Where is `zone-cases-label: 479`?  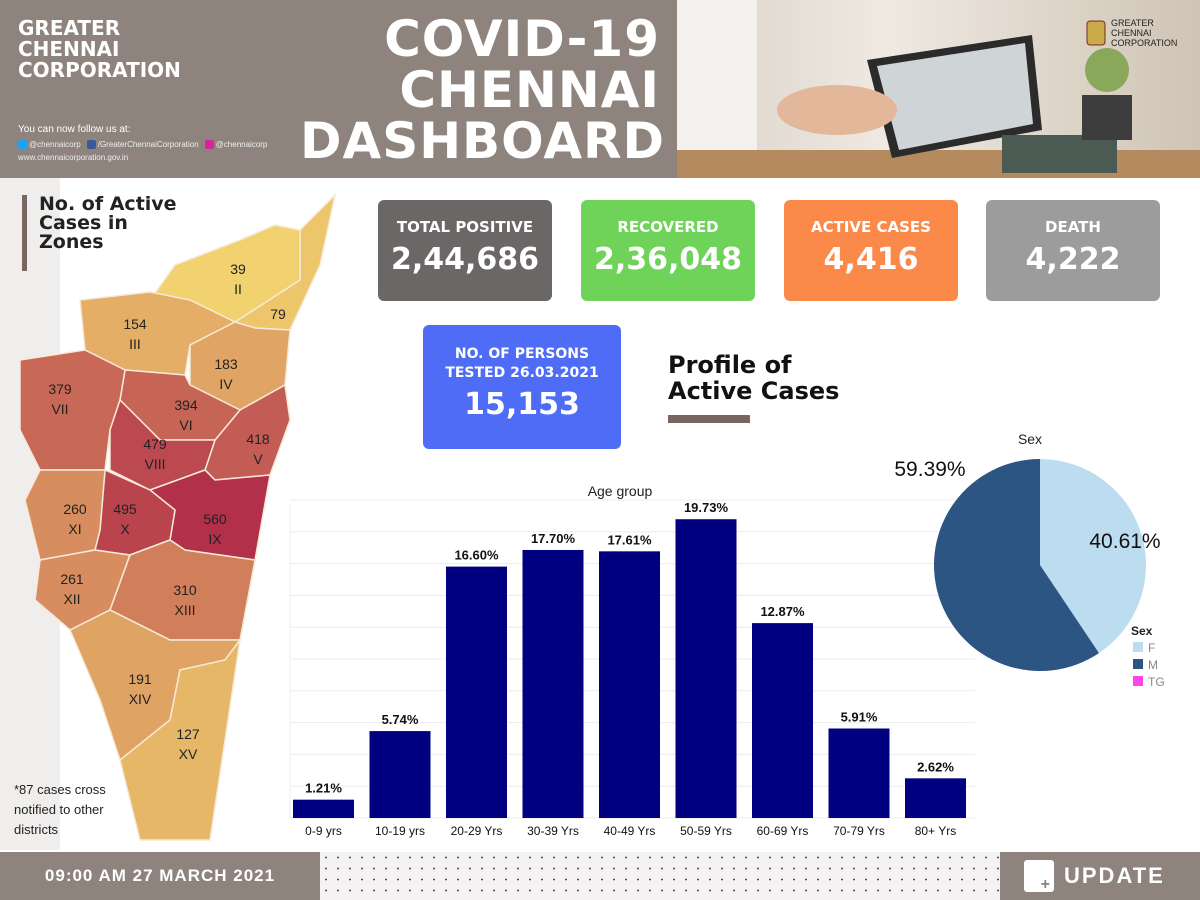 zone-cases-label: 479 is located at coordinates (155, 444).